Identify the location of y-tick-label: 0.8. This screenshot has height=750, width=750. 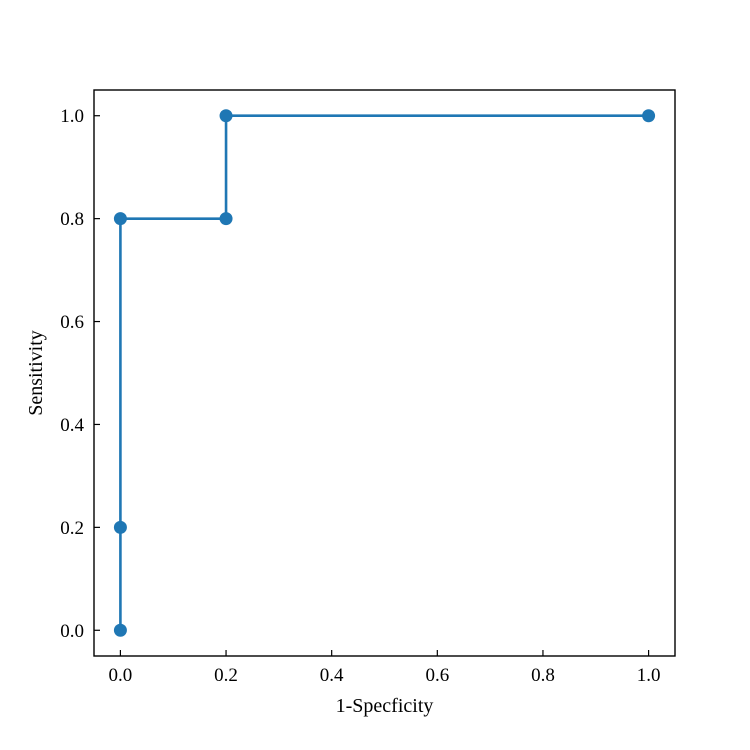
(72, 219).